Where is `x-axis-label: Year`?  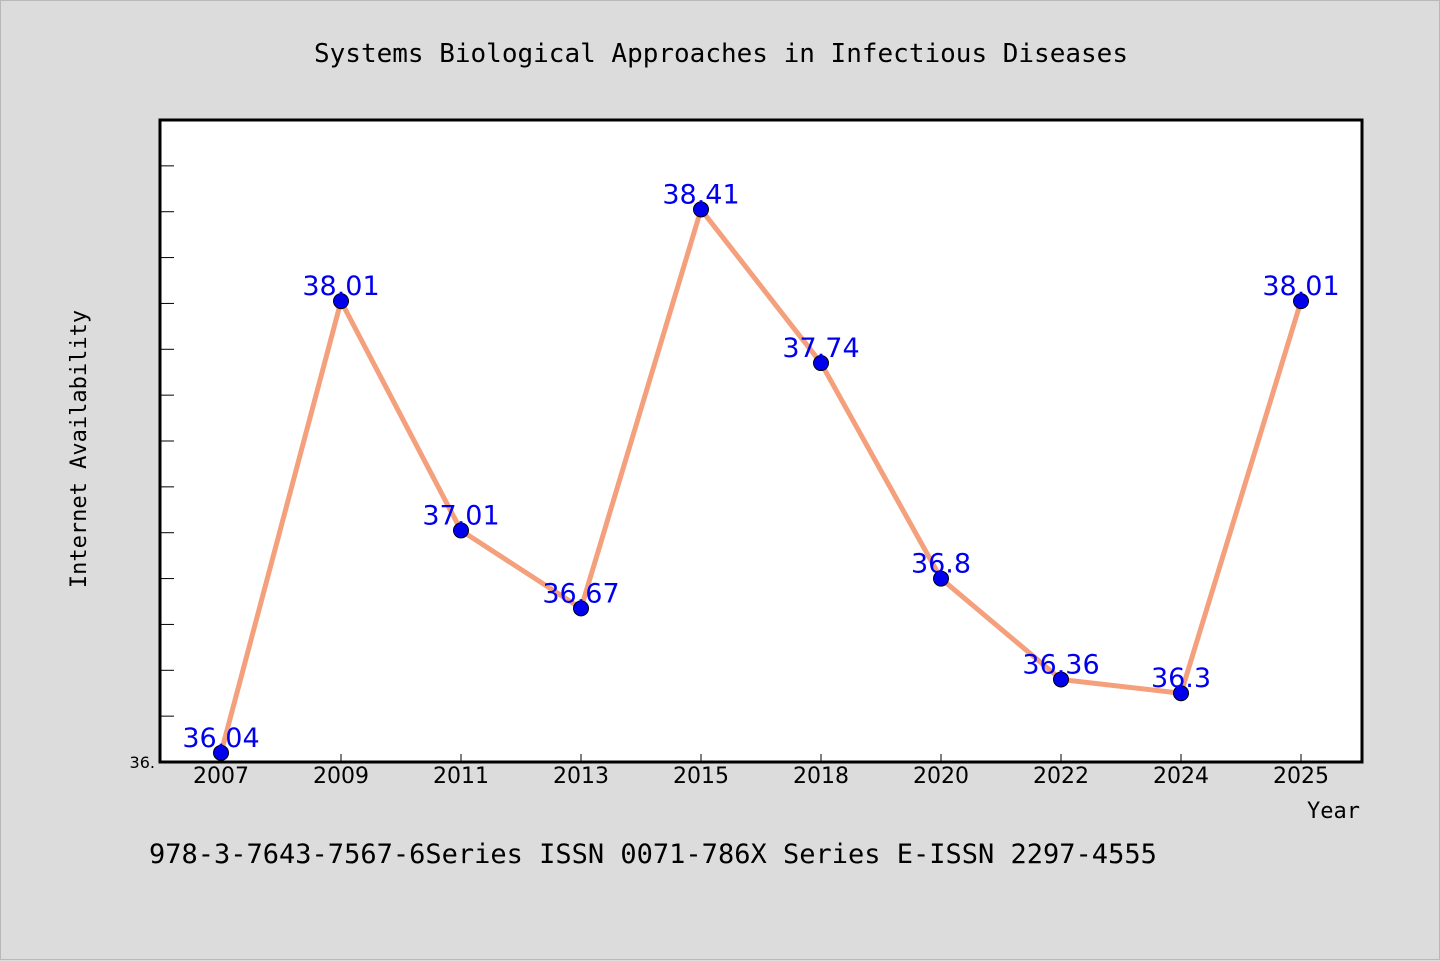
x-axis-label: Year is located at coordinates (1333, 811).